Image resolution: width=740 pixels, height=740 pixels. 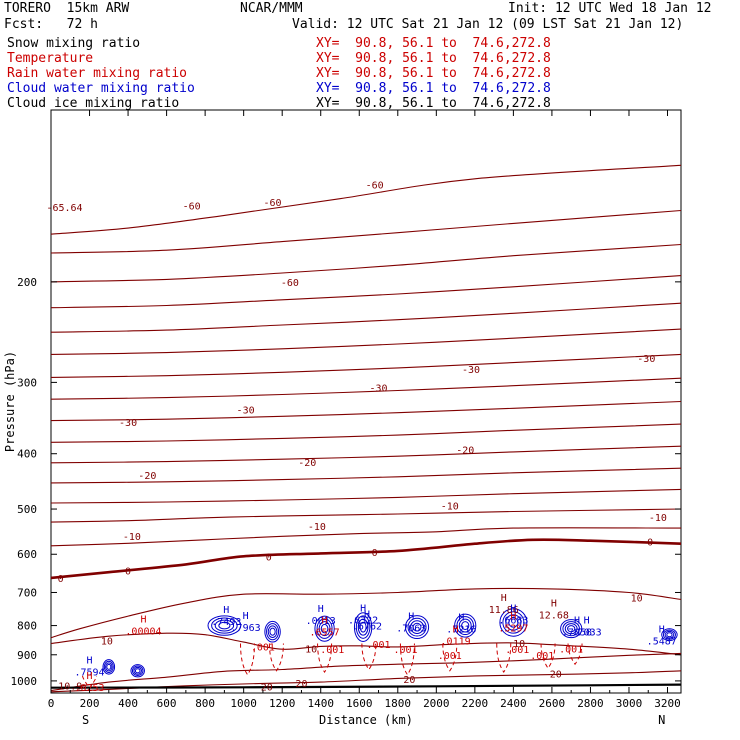 I want to click on high-marker-8: H, so click(x=367, y=615).